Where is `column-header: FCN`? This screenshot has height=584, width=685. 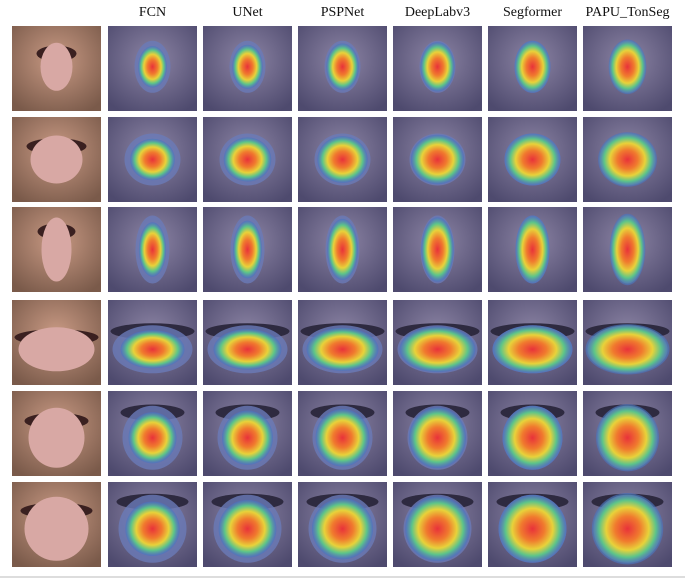 column-header: FCN is located at coordinates (152, 12).